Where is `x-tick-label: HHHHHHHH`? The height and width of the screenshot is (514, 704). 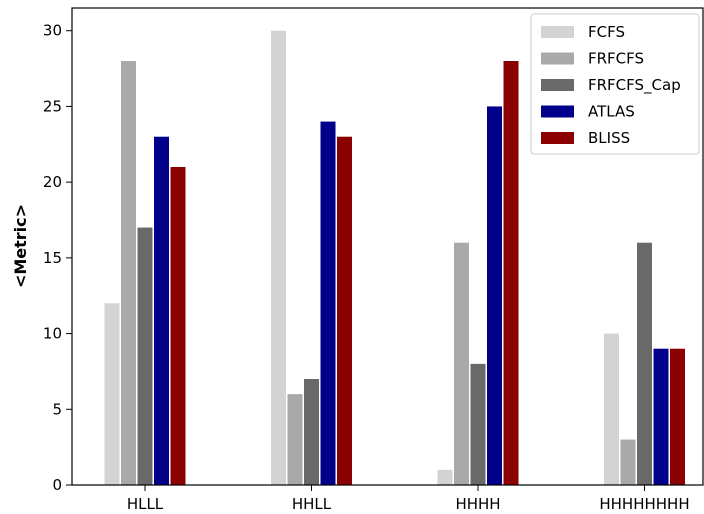
x-tick-label: HHHHHHHH is located at coordinates (644, 504).